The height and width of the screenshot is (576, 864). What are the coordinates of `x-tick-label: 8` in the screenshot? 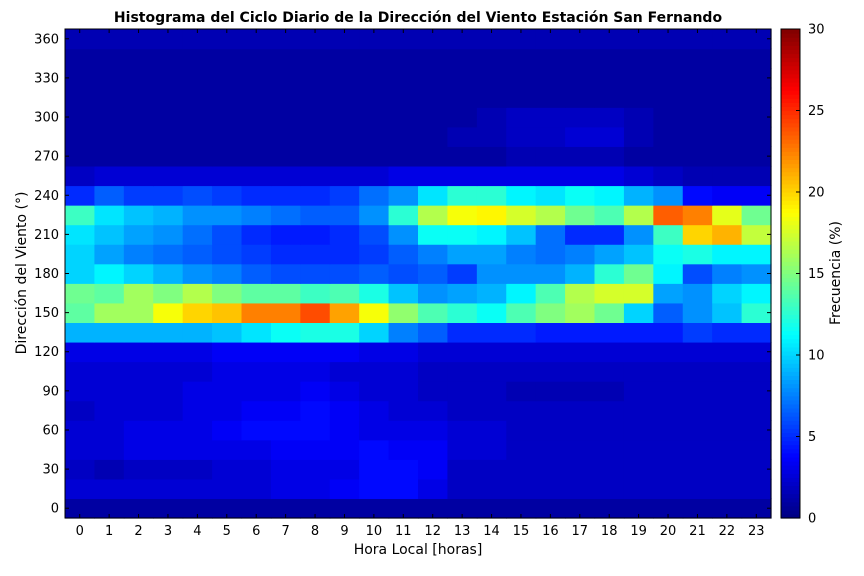 It's located at (315, 531).